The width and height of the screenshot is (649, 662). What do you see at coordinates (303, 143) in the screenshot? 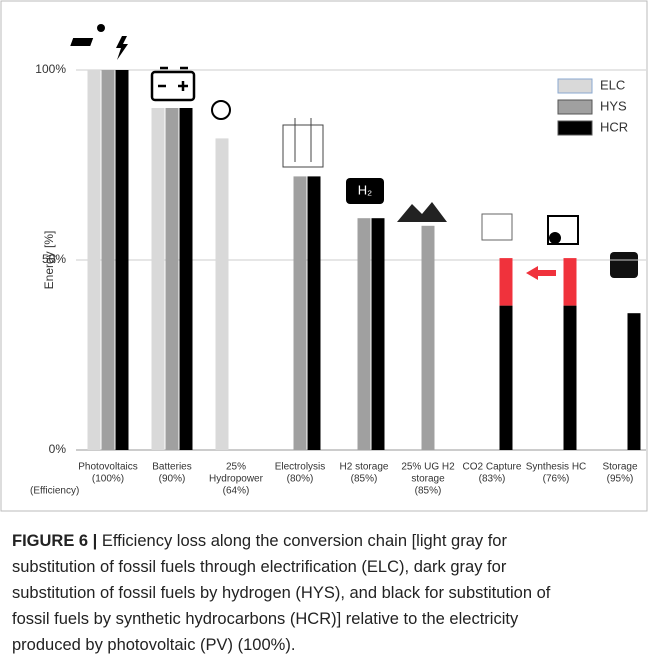
I see `icon-electrolysis` at bounding box center [303, 143].